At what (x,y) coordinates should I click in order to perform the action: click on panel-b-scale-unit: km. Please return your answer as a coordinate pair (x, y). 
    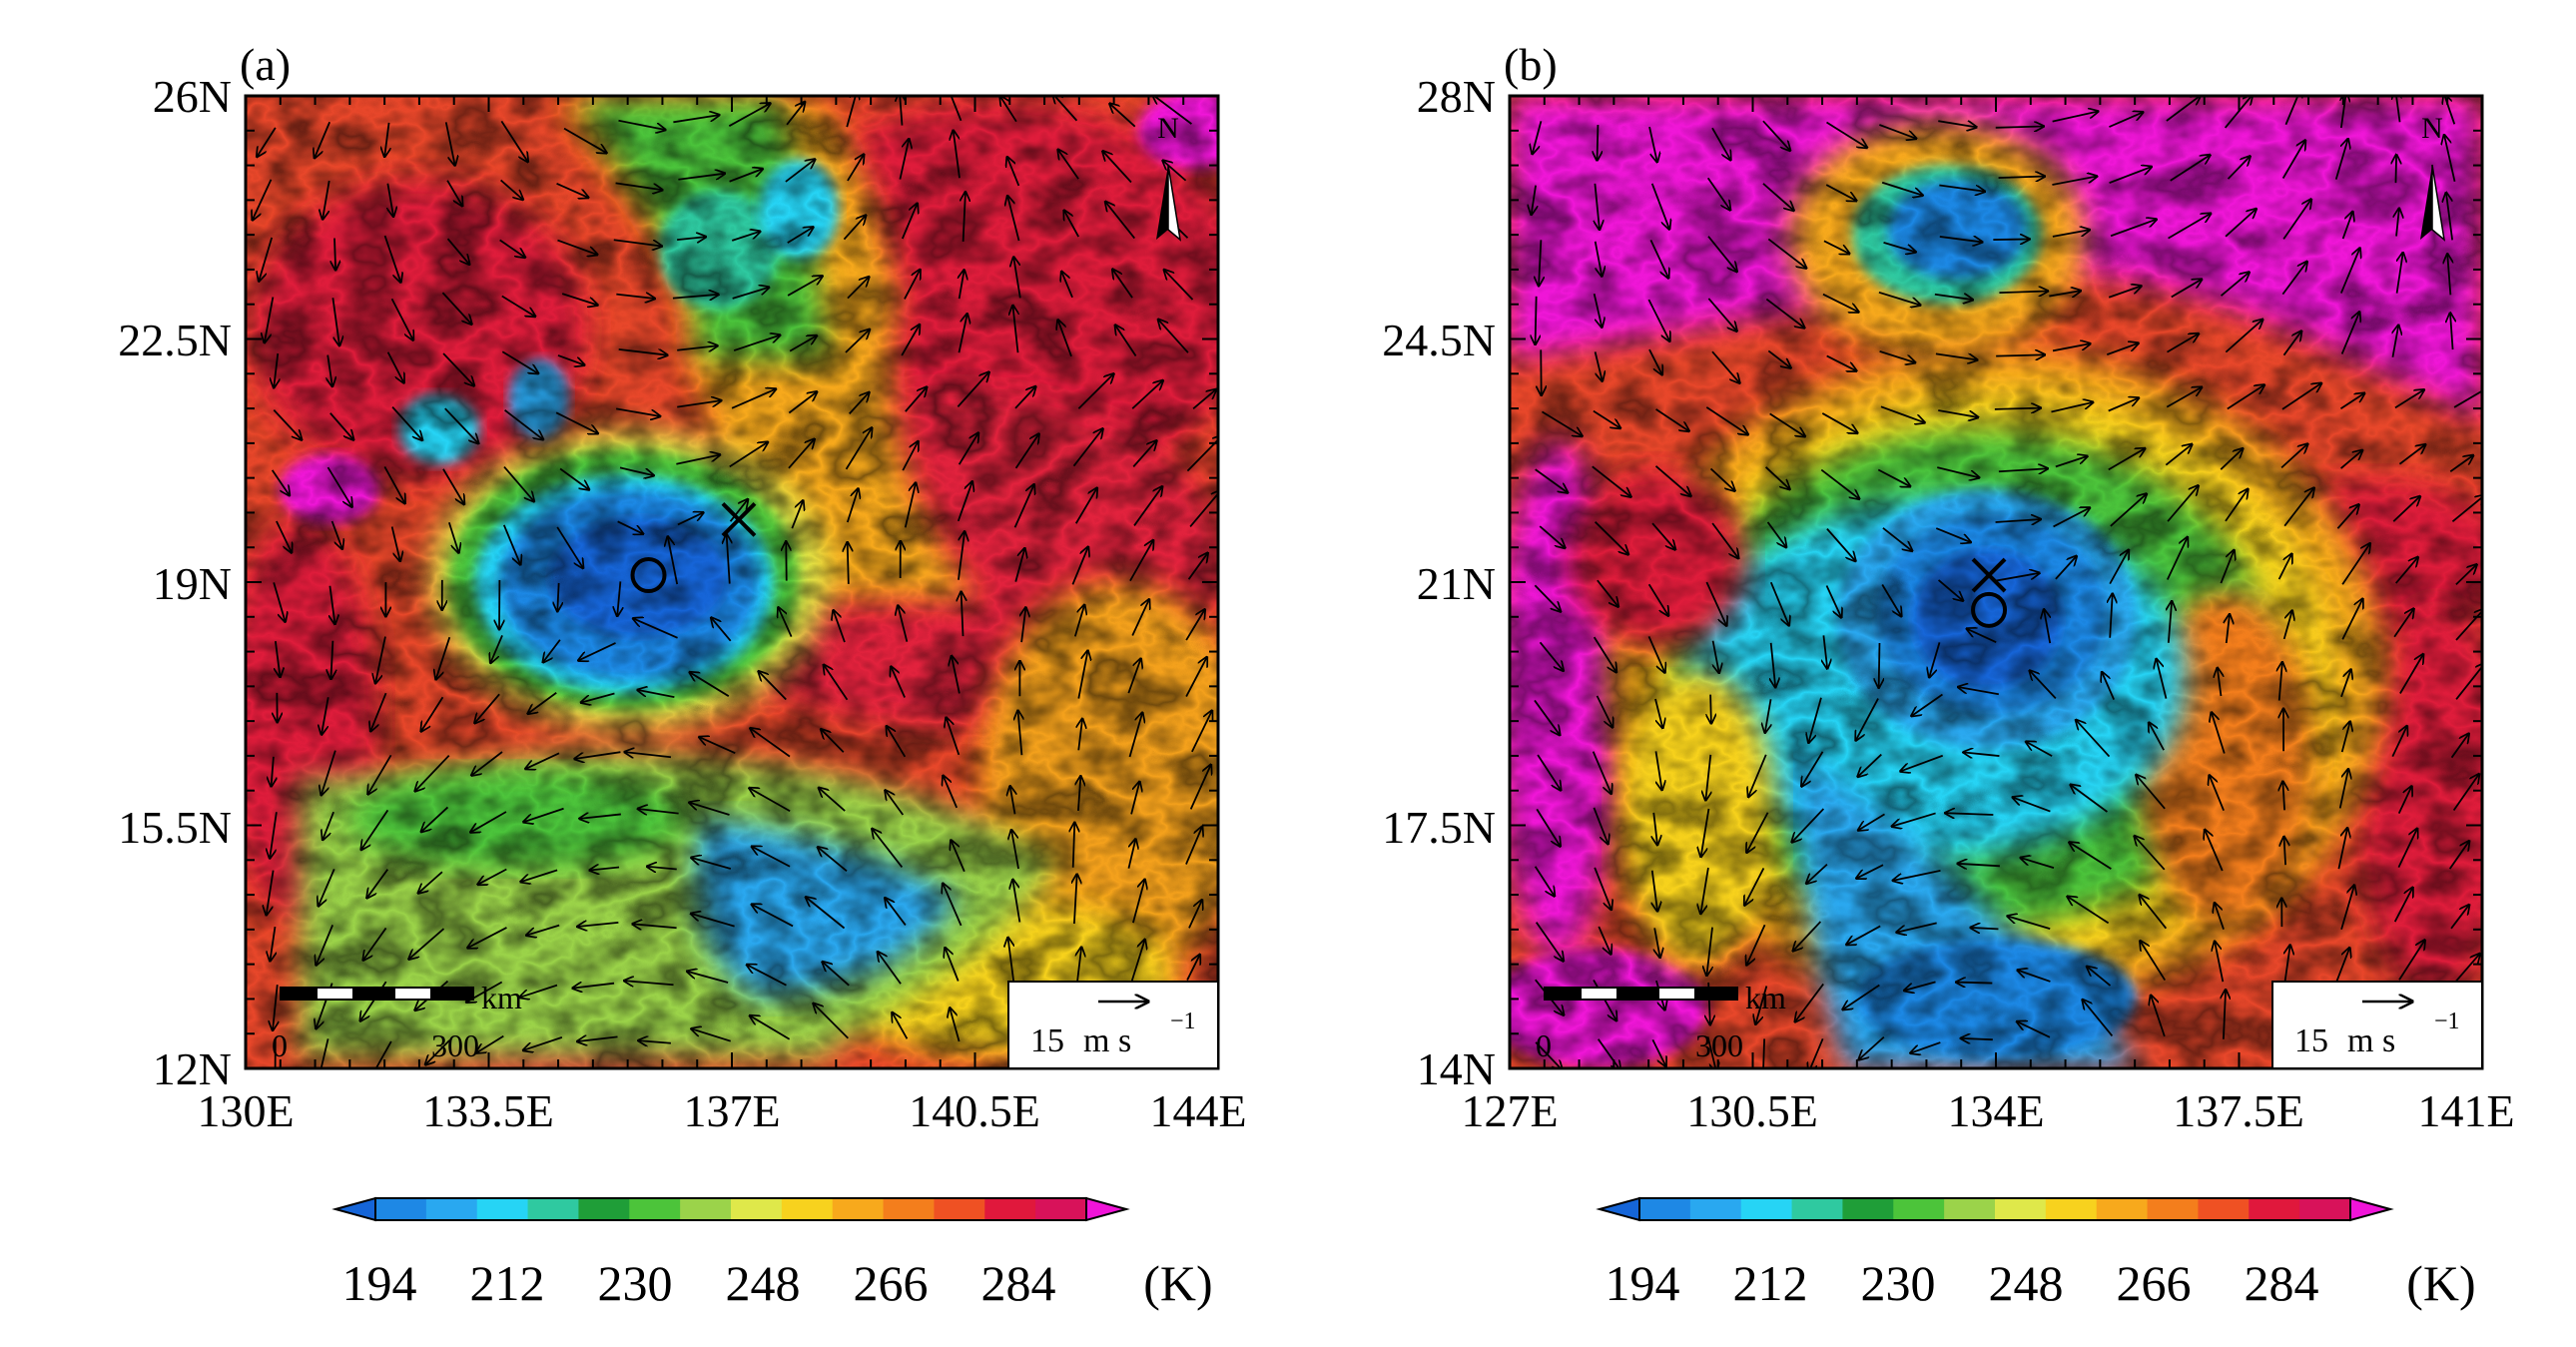
    Looking at the image, I should click on (1765, 998).